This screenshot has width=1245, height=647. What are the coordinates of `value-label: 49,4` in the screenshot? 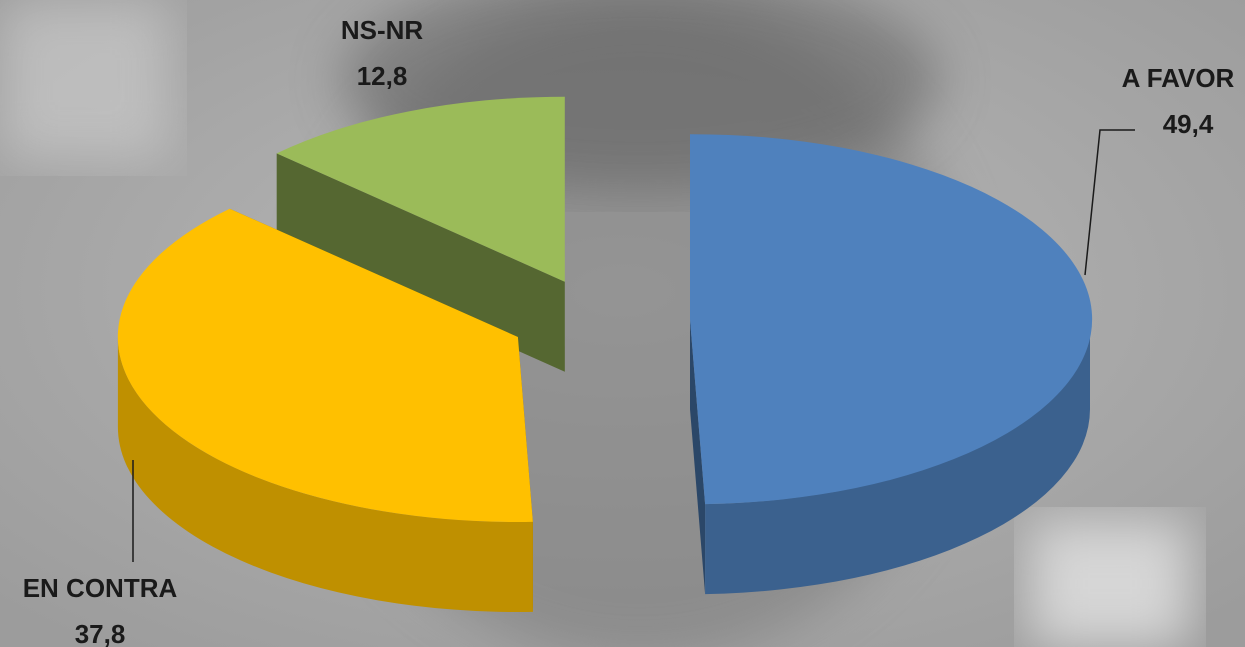 It's located at (1188, 124).